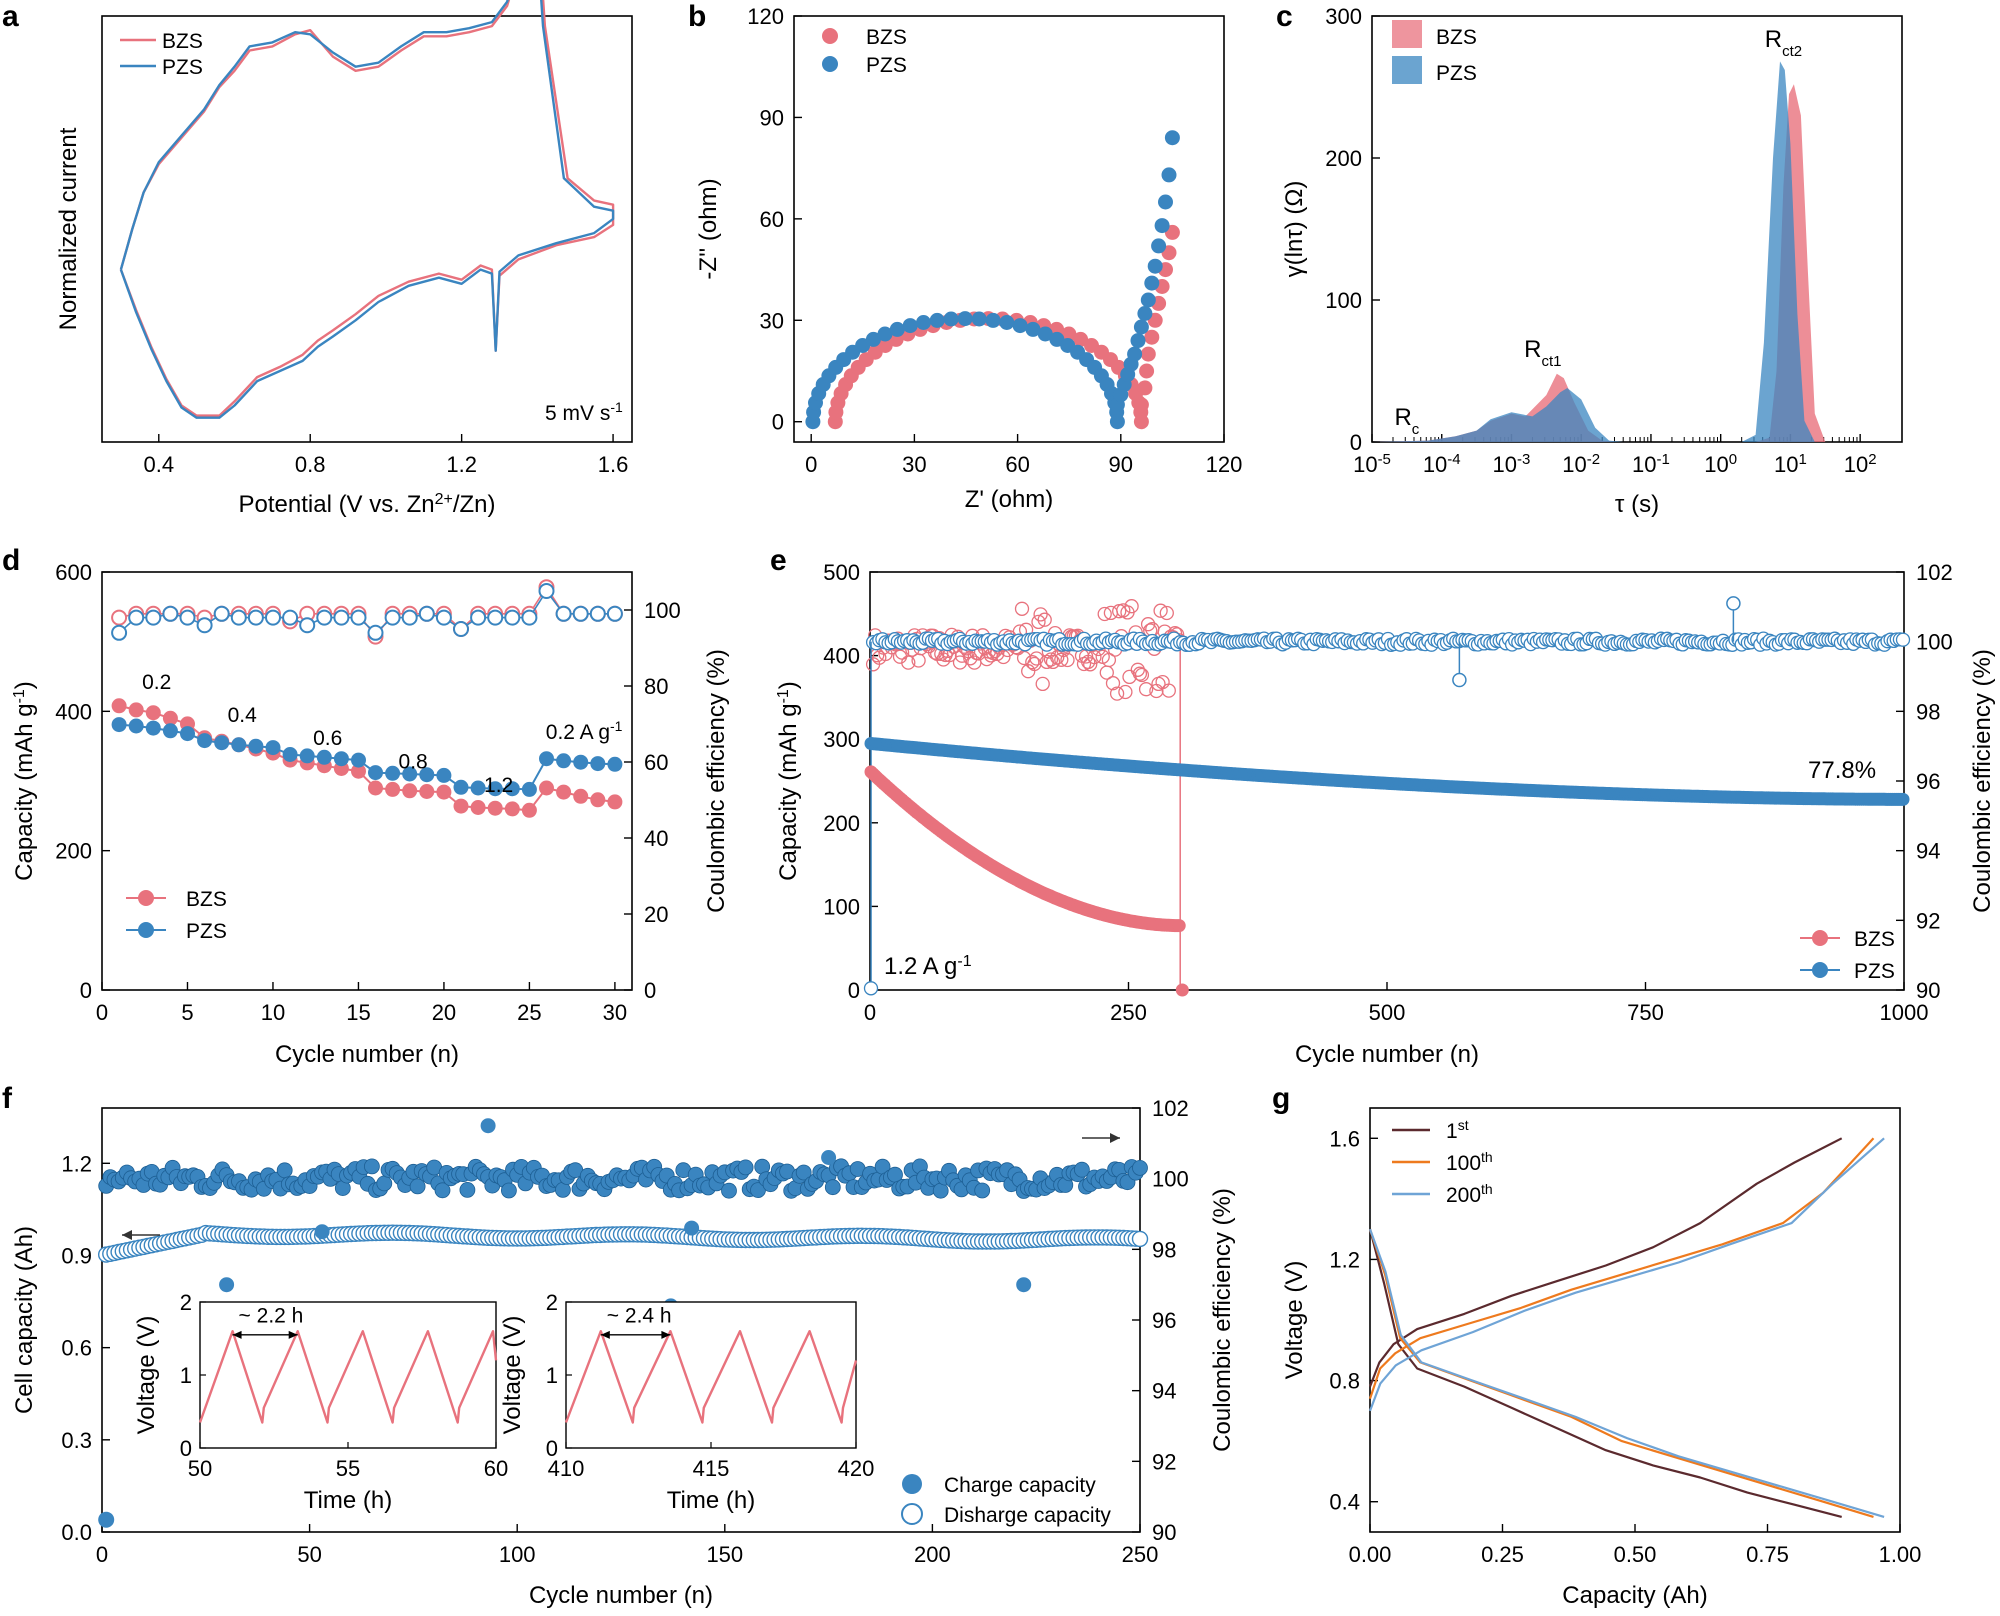 This screenshot has height=1616, width=2000. What do you see at coordinates (1469, 1162) in the screenshot?
I see `legend-cycle-label: 100th` at bounding box center [1469, 1162].